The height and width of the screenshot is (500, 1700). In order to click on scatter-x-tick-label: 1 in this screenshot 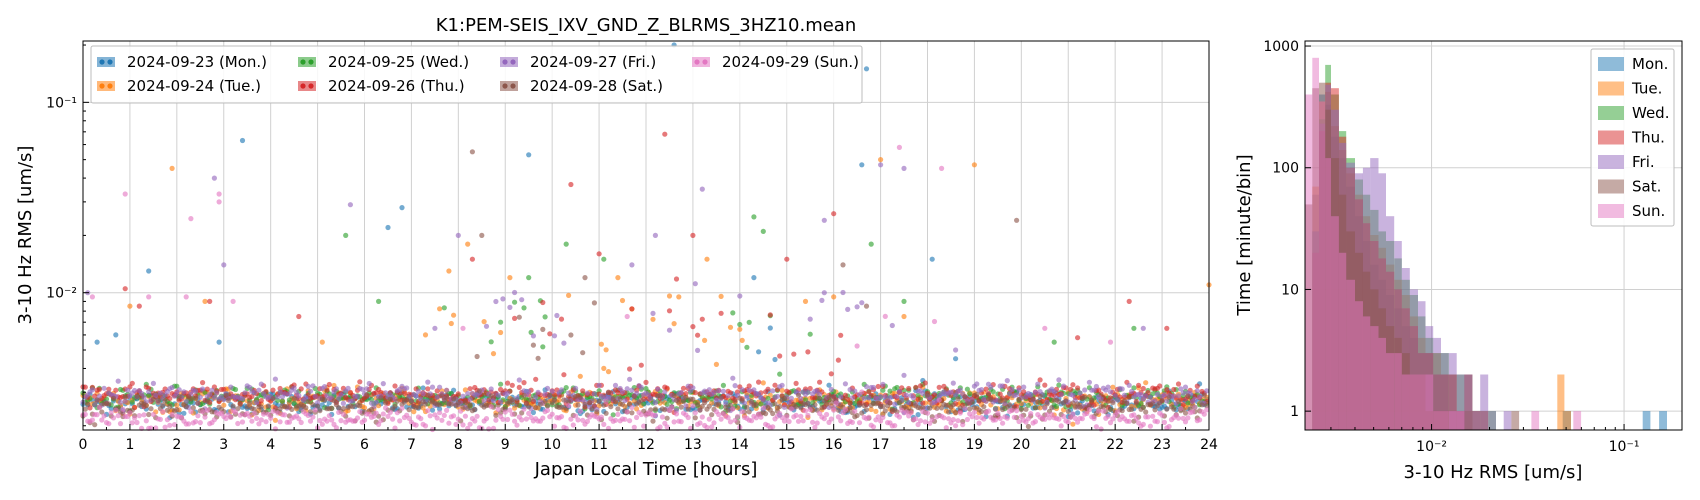, I will do `click(129, 445)`.